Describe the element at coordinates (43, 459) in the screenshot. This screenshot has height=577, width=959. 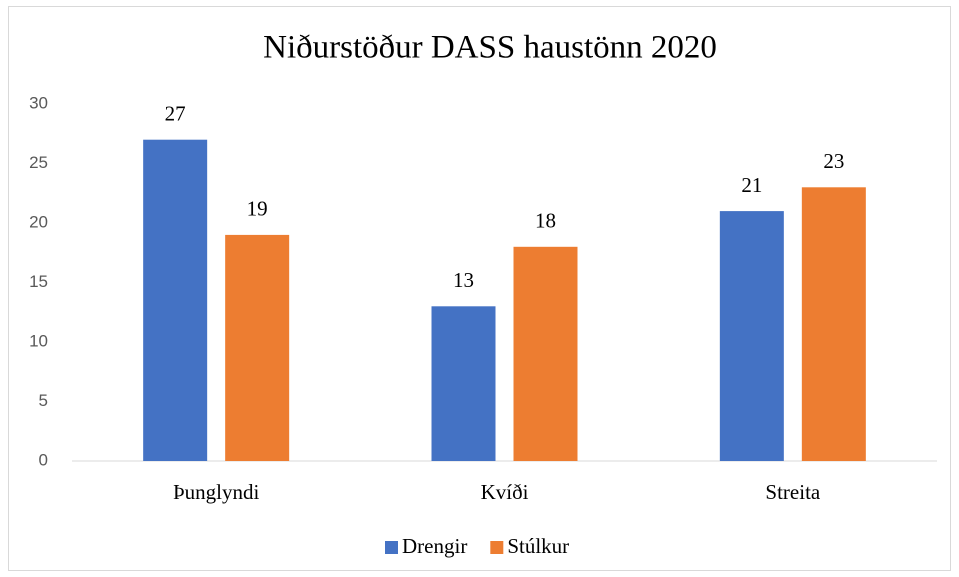
I see `y-tick-label: 0` at that location.